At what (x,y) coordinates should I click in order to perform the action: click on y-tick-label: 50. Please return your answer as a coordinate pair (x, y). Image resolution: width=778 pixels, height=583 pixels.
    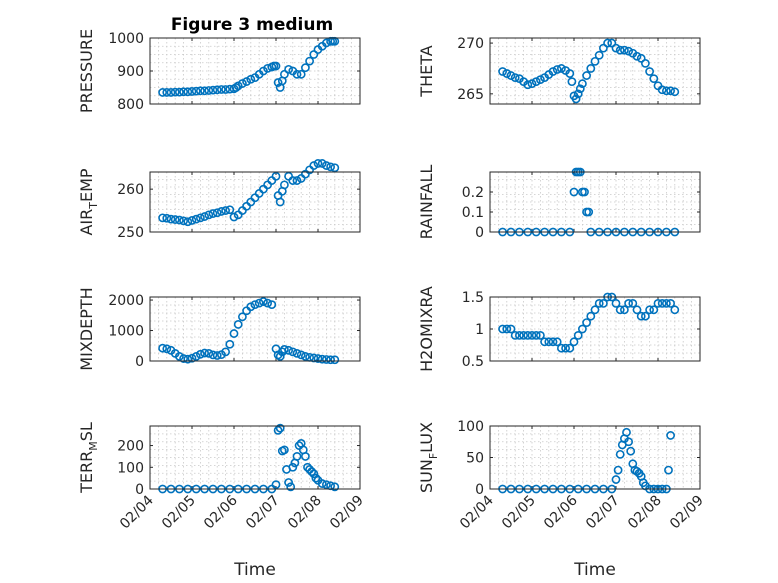
    Looking at the image, I should click on (475, 459).